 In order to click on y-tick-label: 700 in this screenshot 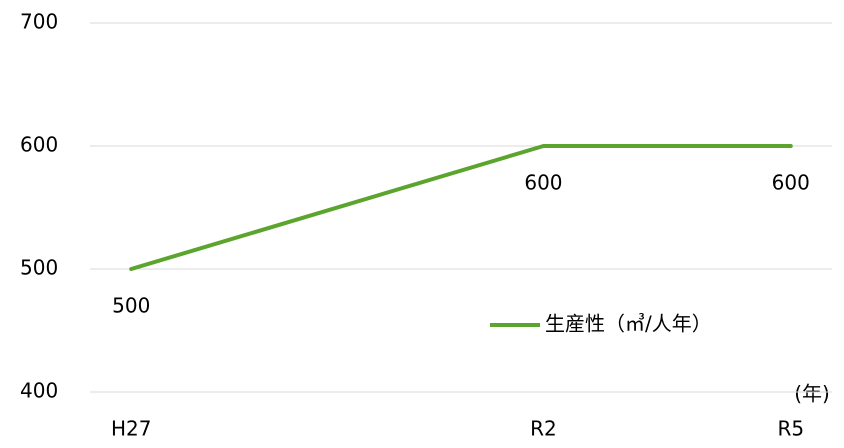, I will do `click(39, 22)`.